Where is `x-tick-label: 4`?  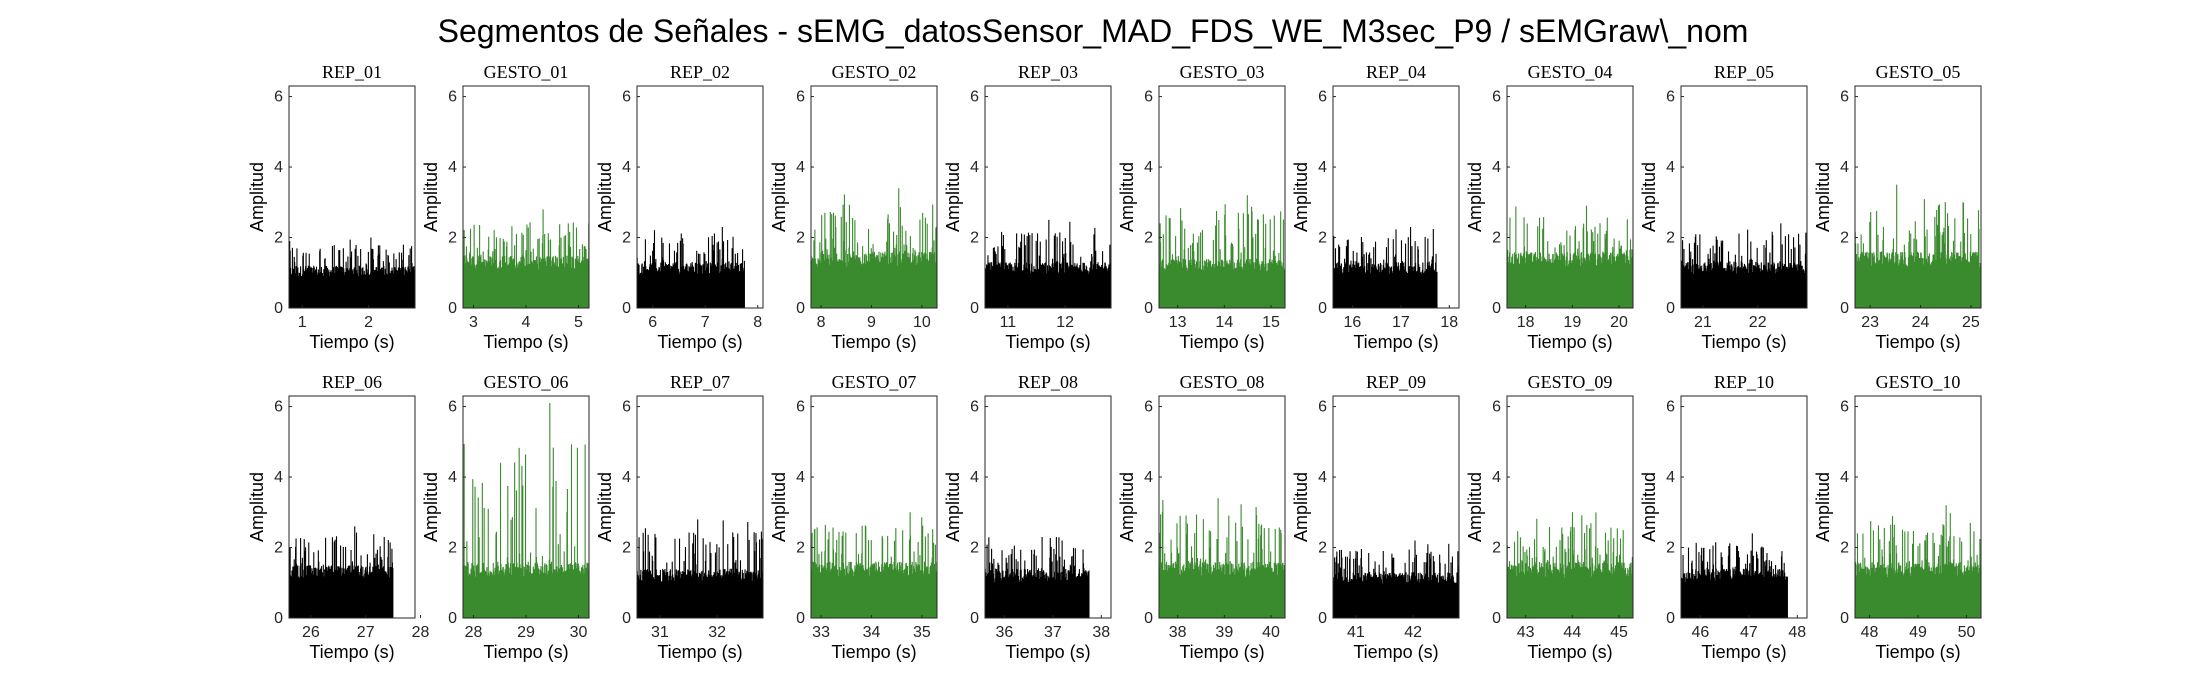 x-tick-label: 4 is located at coordinates (526, 322).